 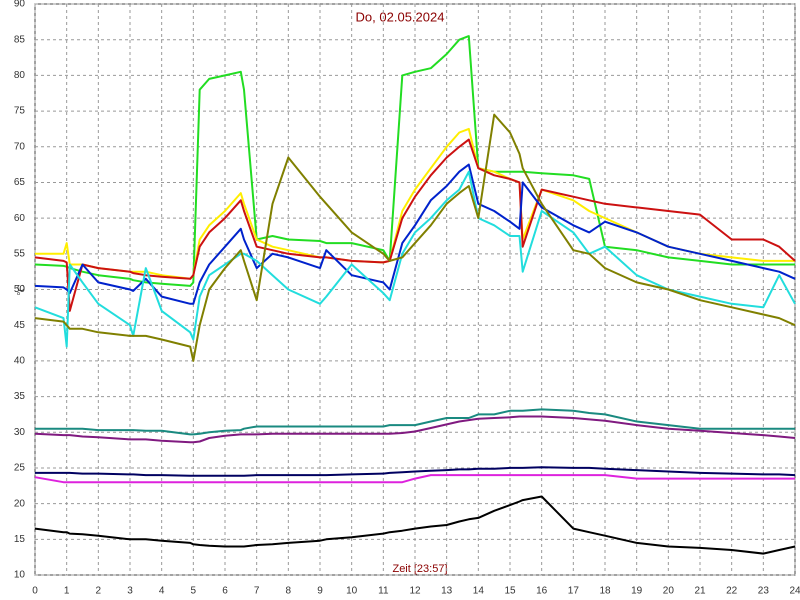 I want to click on x-tick-label: 7, so click(x=257, y=591).